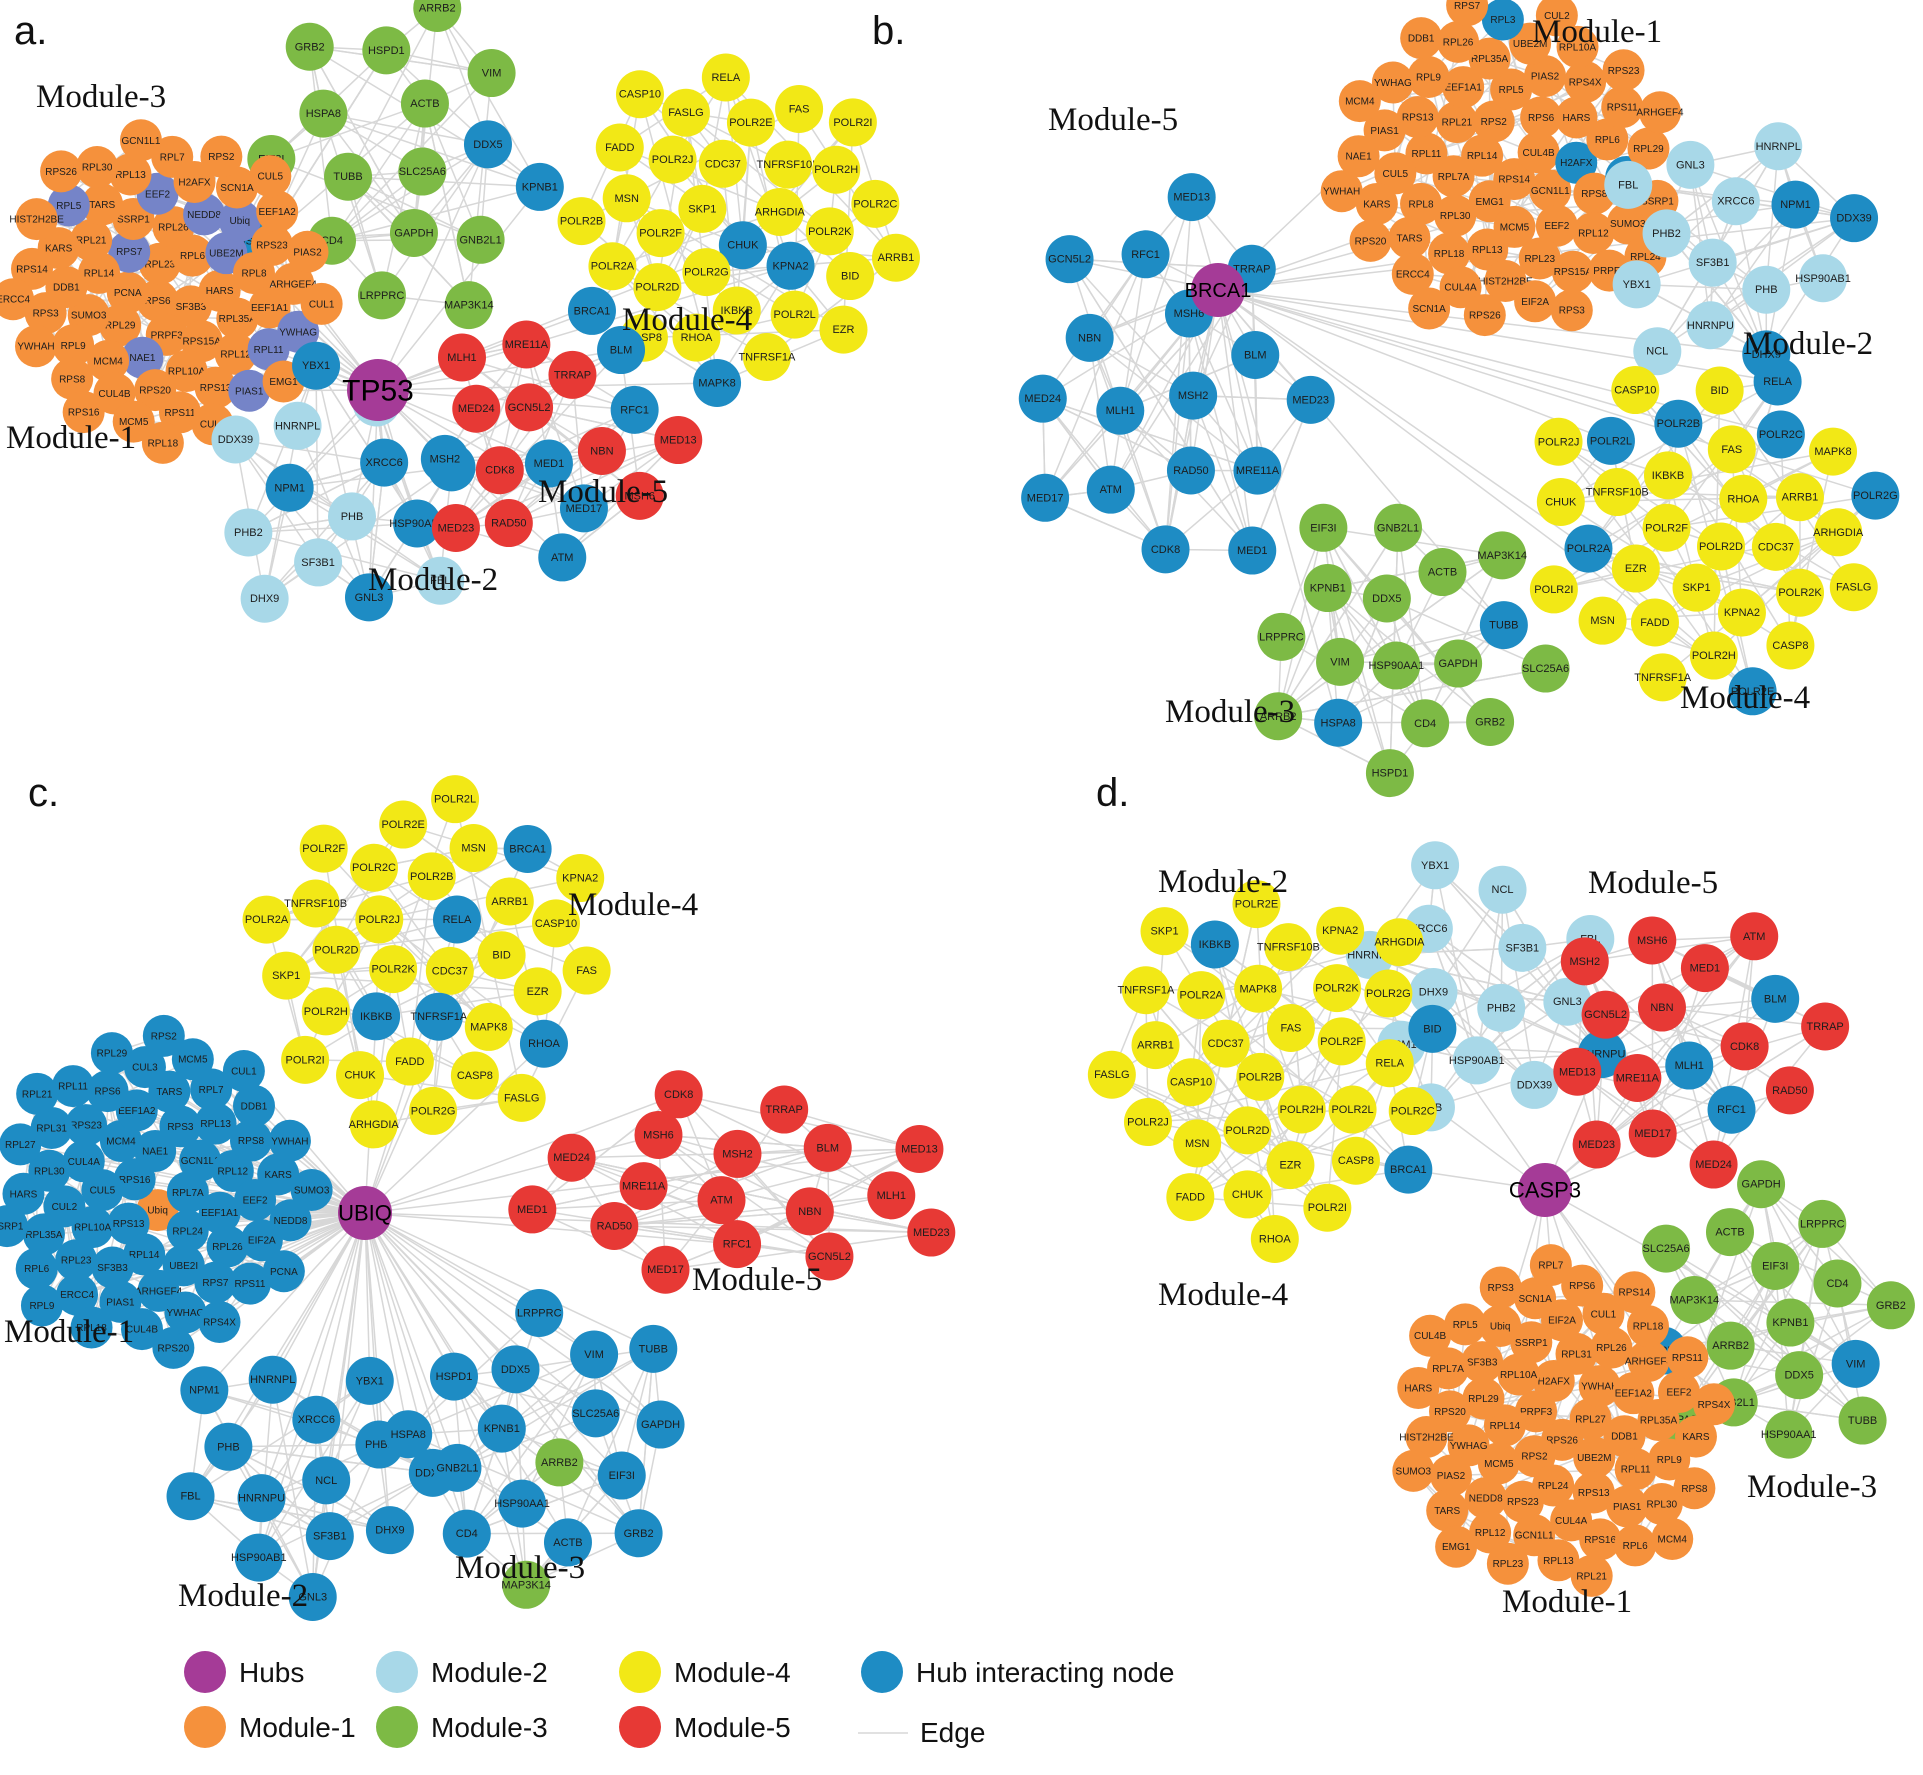 Image resolution: width=1923 pixels, height=1775 pixels. I want to click on node-CHUK, so click(1560, 501).